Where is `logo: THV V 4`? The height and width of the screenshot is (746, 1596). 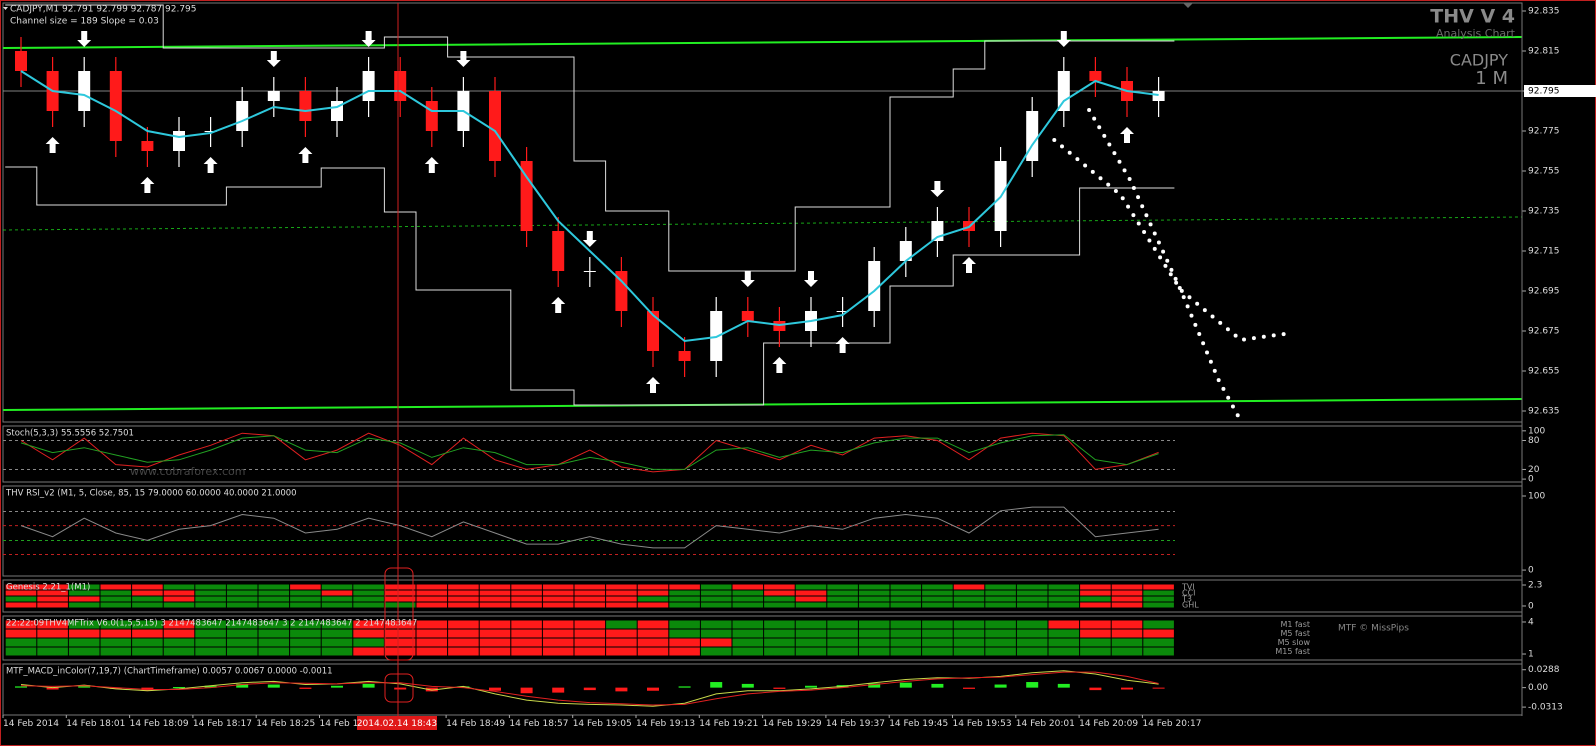
logo: THV V 4 is located at coordinates (1472, 17).